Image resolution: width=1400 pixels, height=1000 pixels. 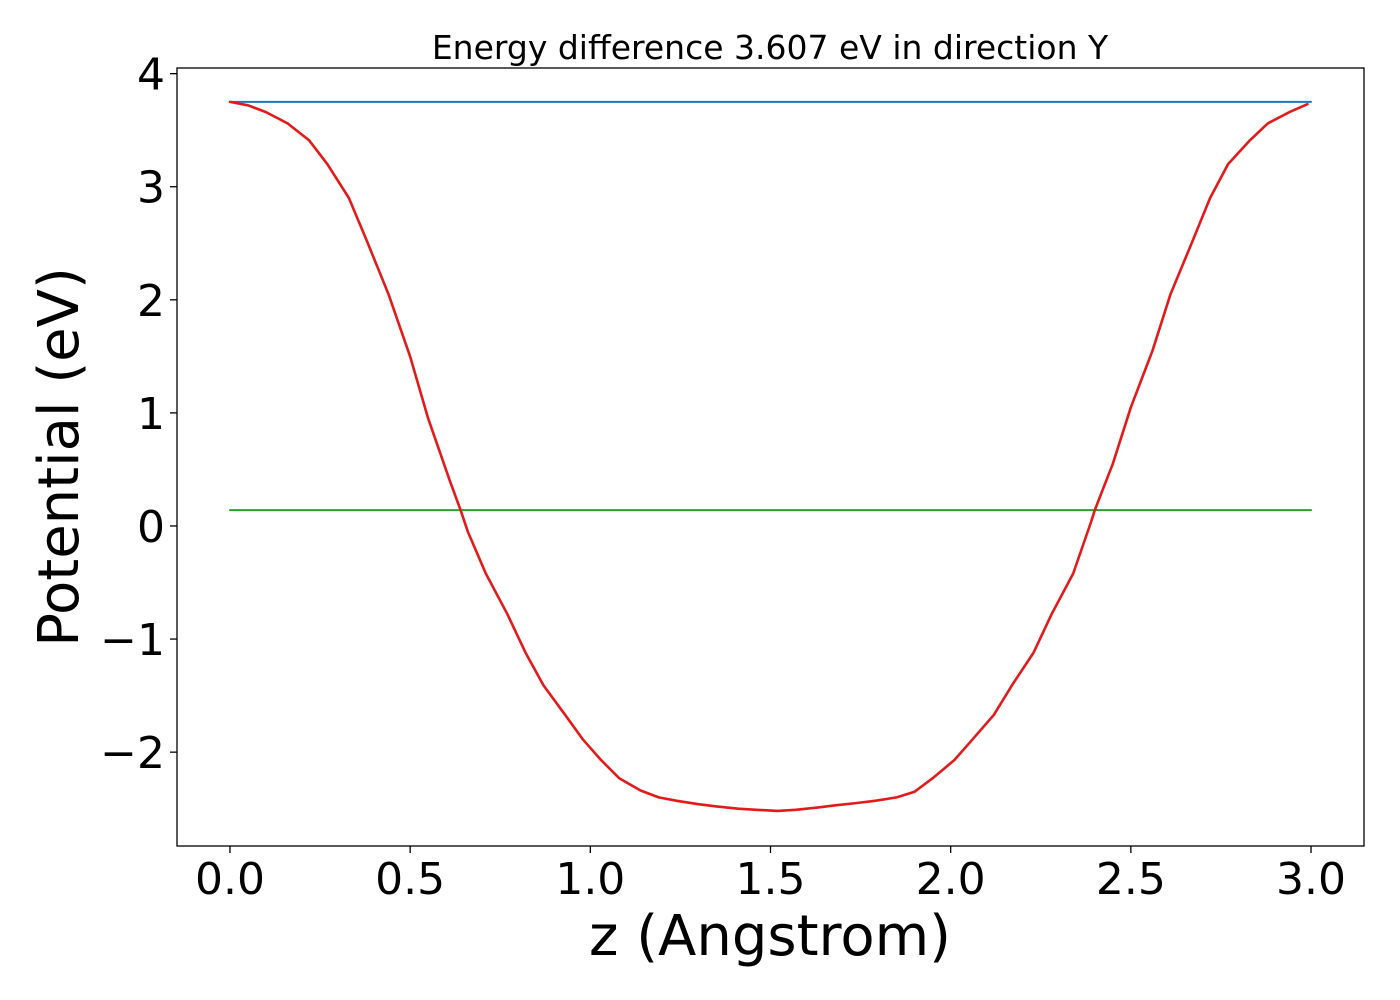 What do you see at coordinates (132, 753) in the screenshot?
I see `y-tick-label: −2` at bounding box center [132, 753].